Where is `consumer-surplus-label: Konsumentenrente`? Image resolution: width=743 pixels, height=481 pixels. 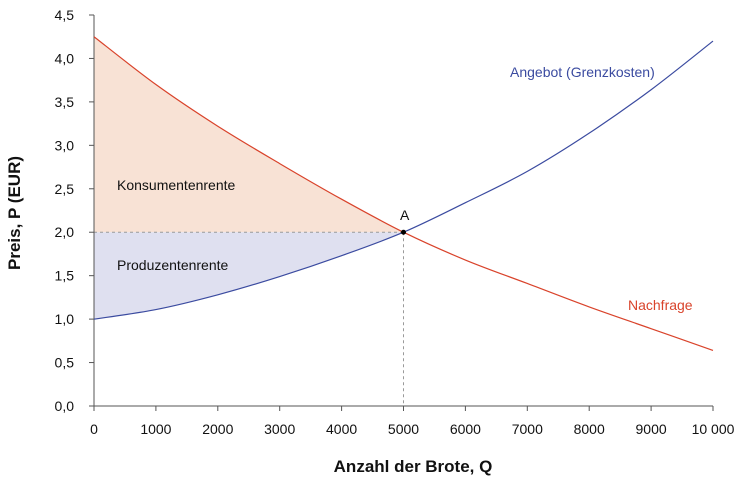
consumer-surplus-label: Konsumentenrente is located at coordinates (176, 185).